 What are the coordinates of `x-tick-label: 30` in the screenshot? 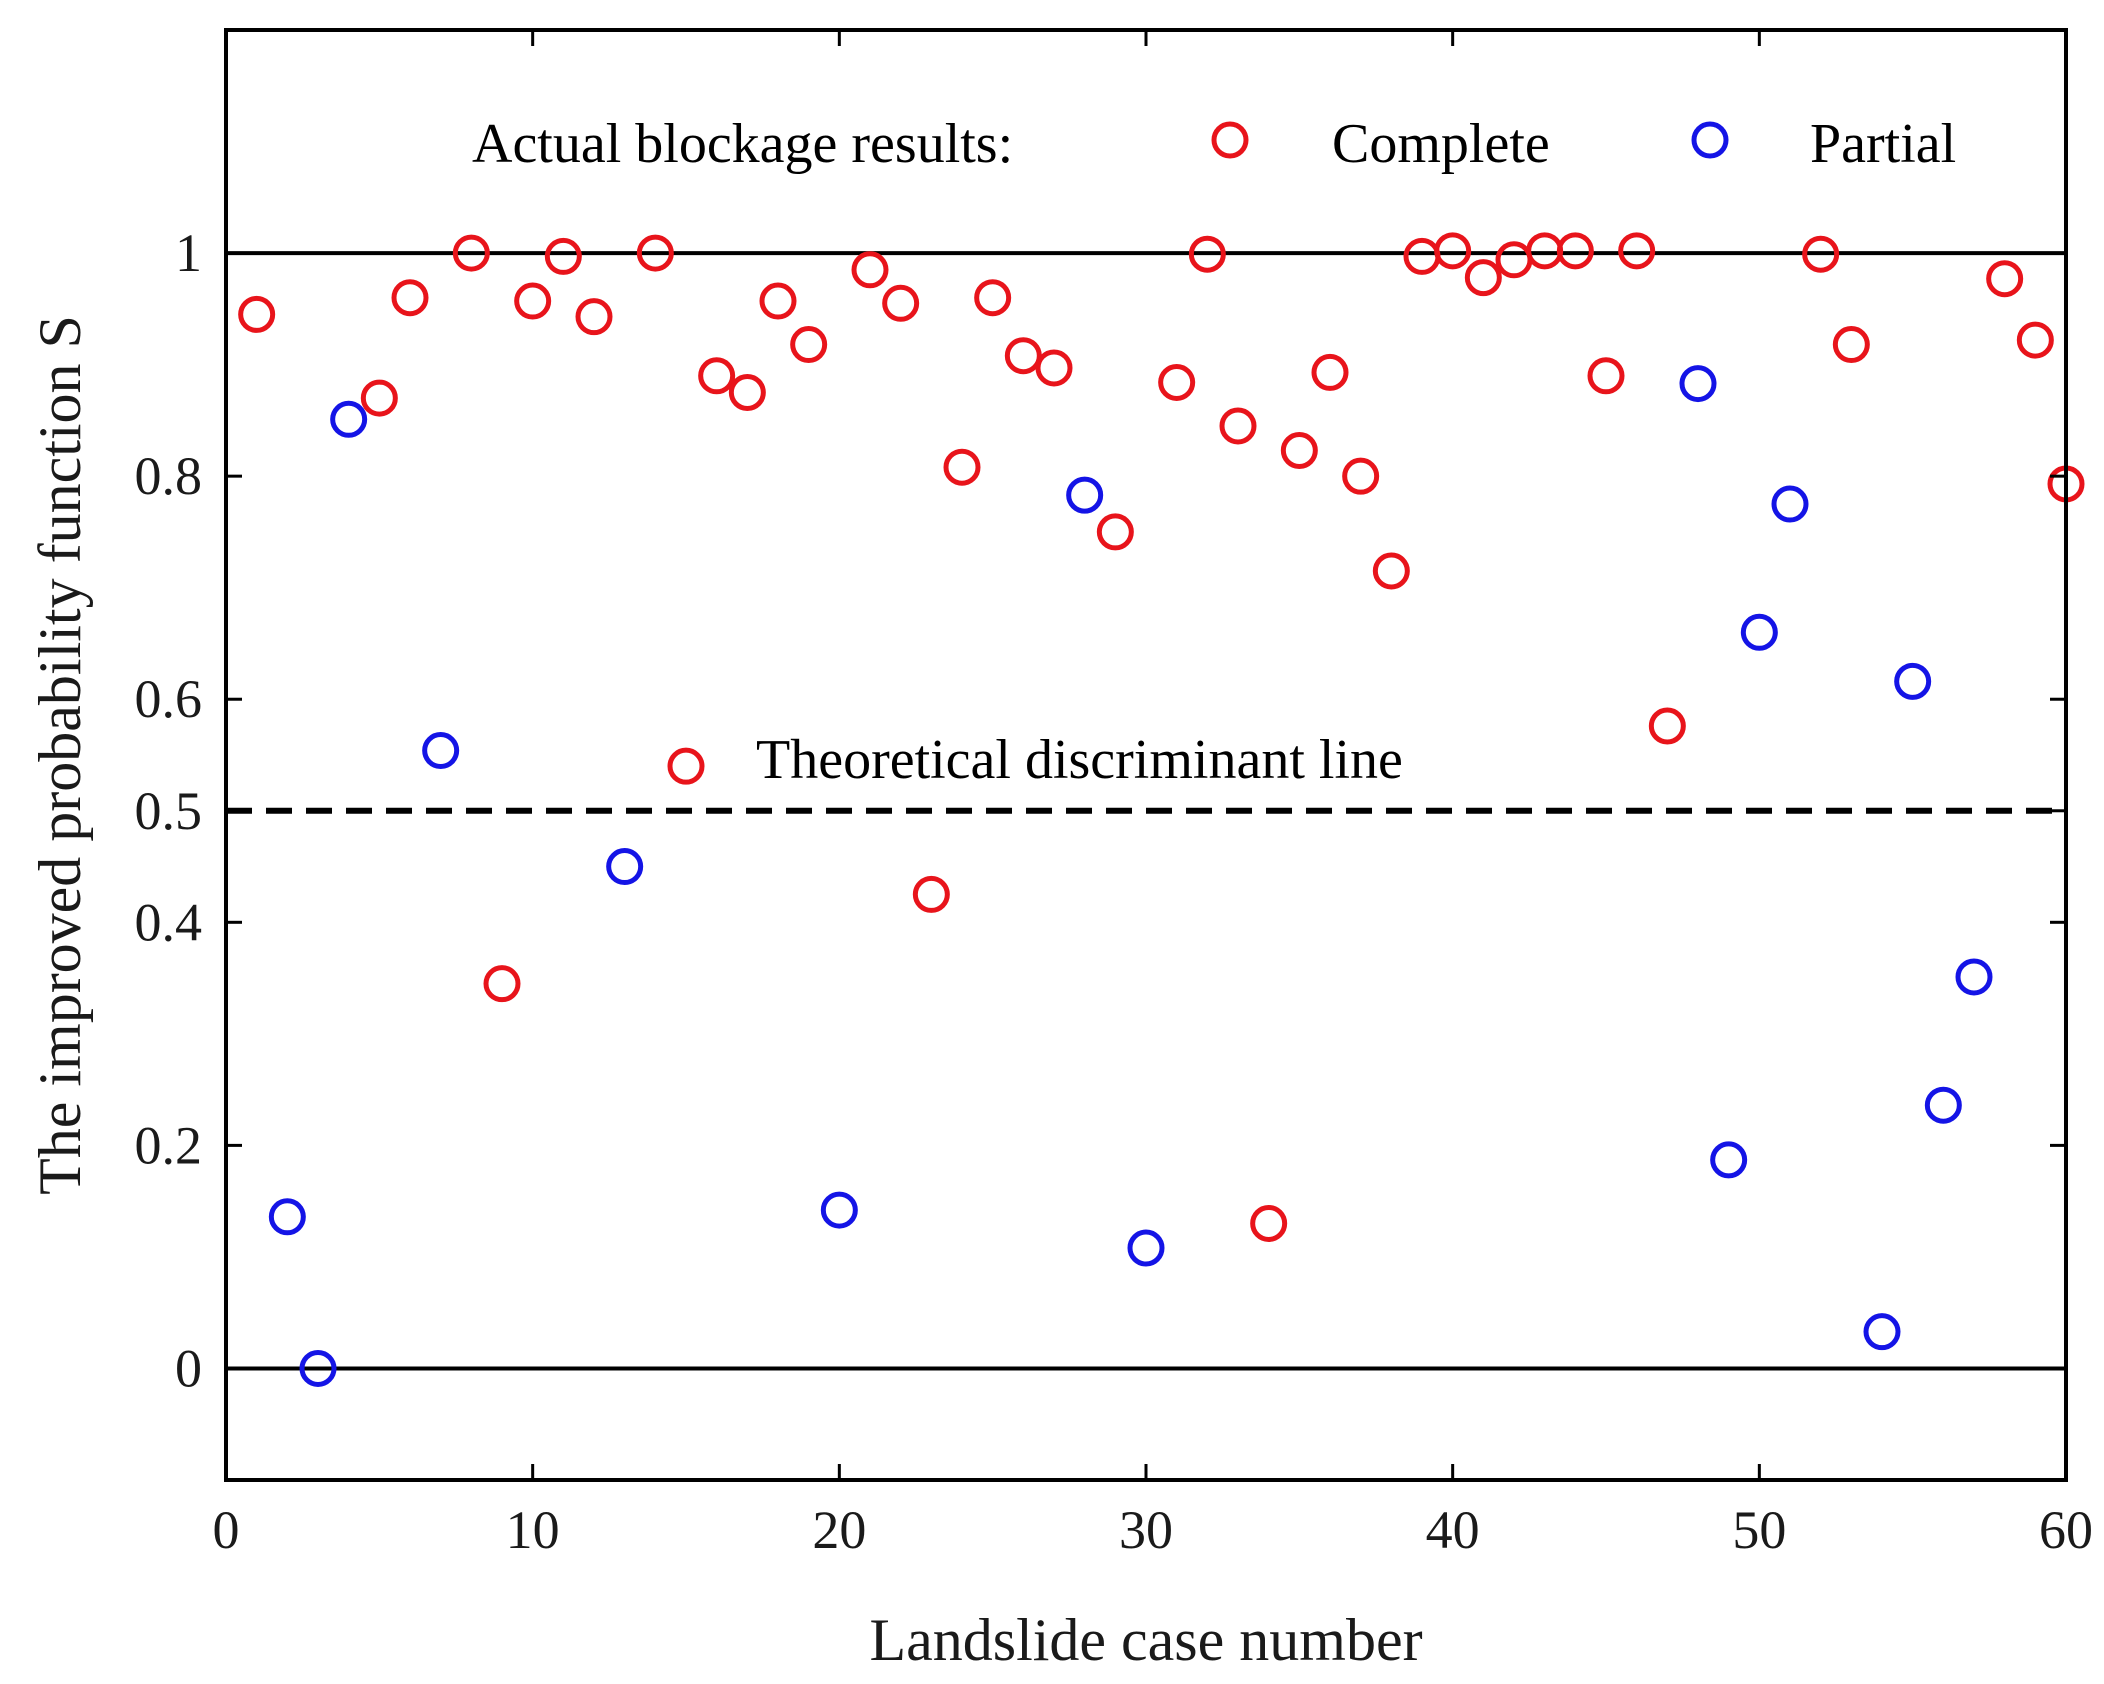 It's located at (1146, 1530).